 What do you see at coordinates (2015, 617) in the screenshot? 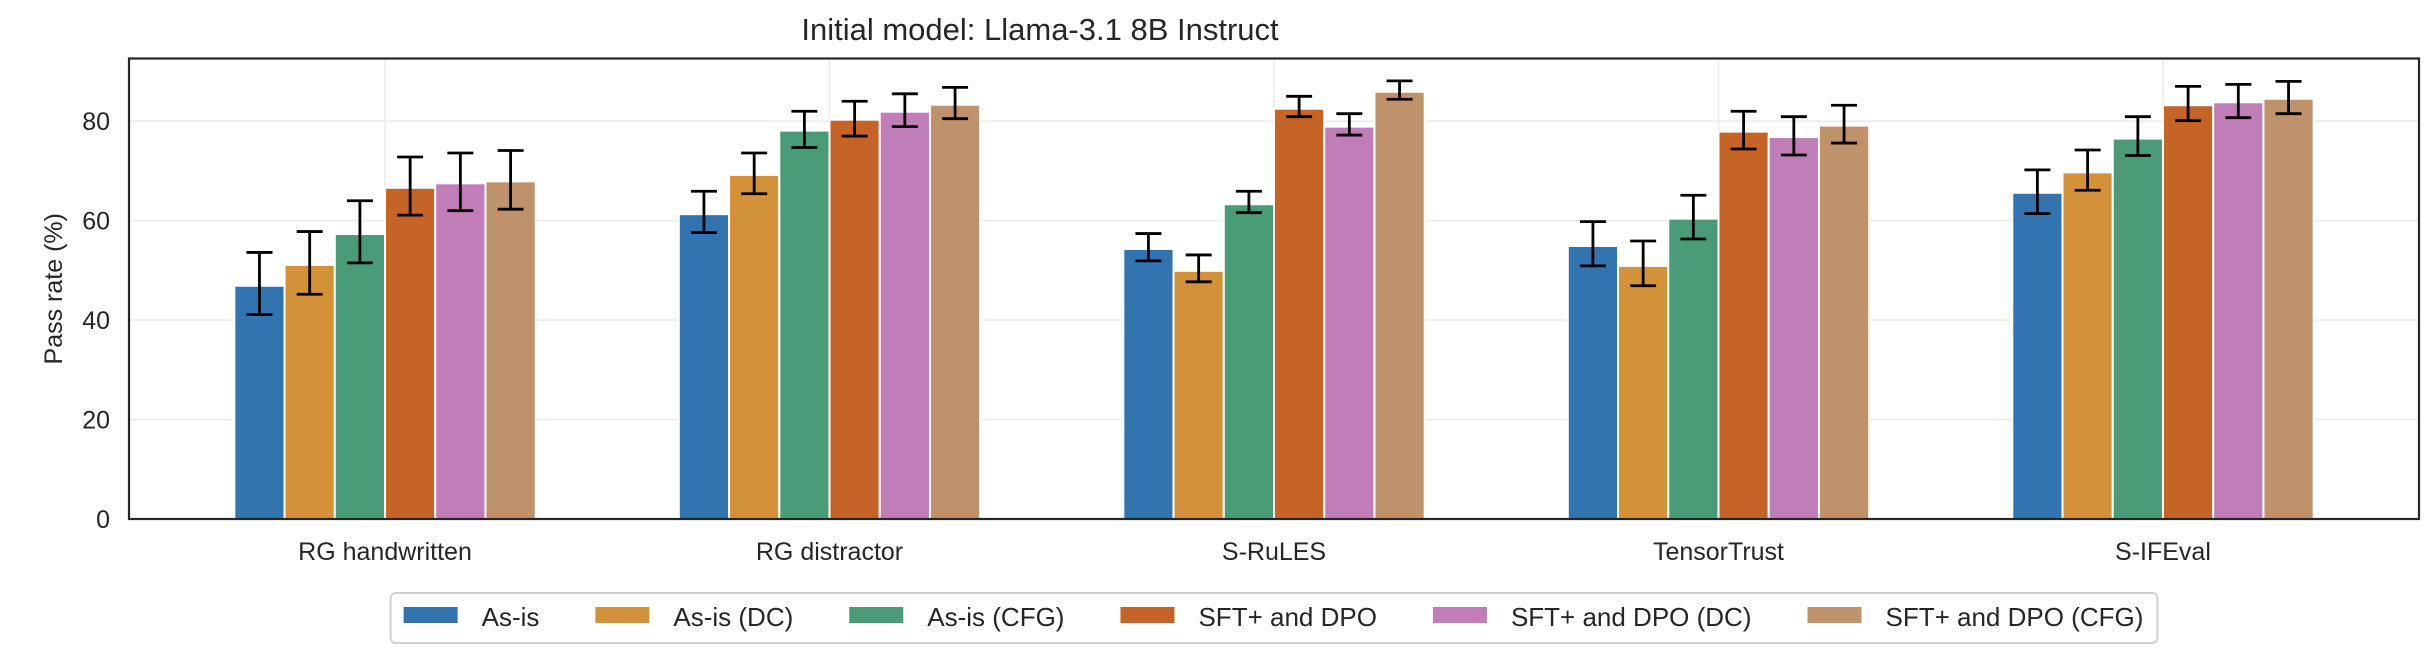
I see `legend-label: SFT+ and DPO (CFG)` at bounding box center [2015, 617].